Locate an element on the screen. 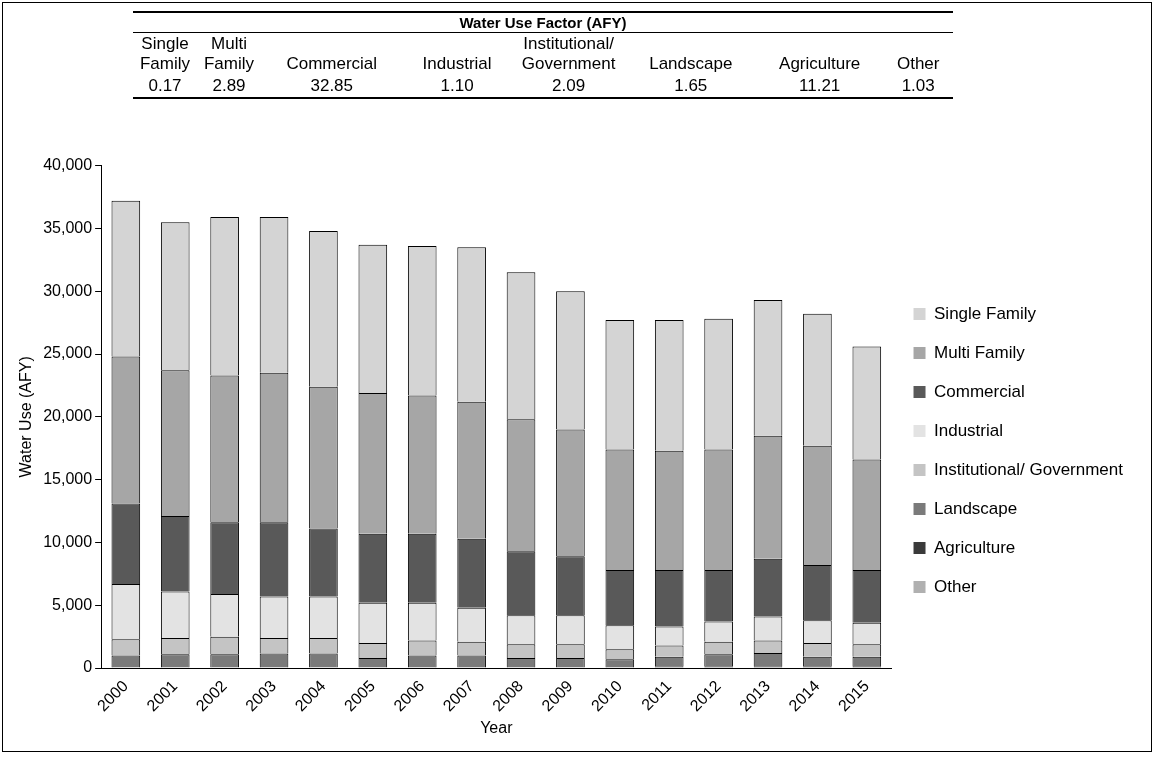 This screenshot has width=1157, height=757. text: Water Use Factor (AFY) is located at coordinates (543, 22).